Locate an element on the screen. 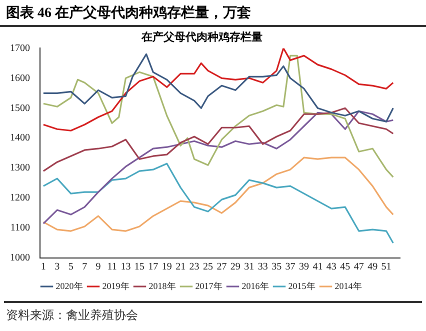  x-tick-label: 21 is located at coordinates (181, 267).